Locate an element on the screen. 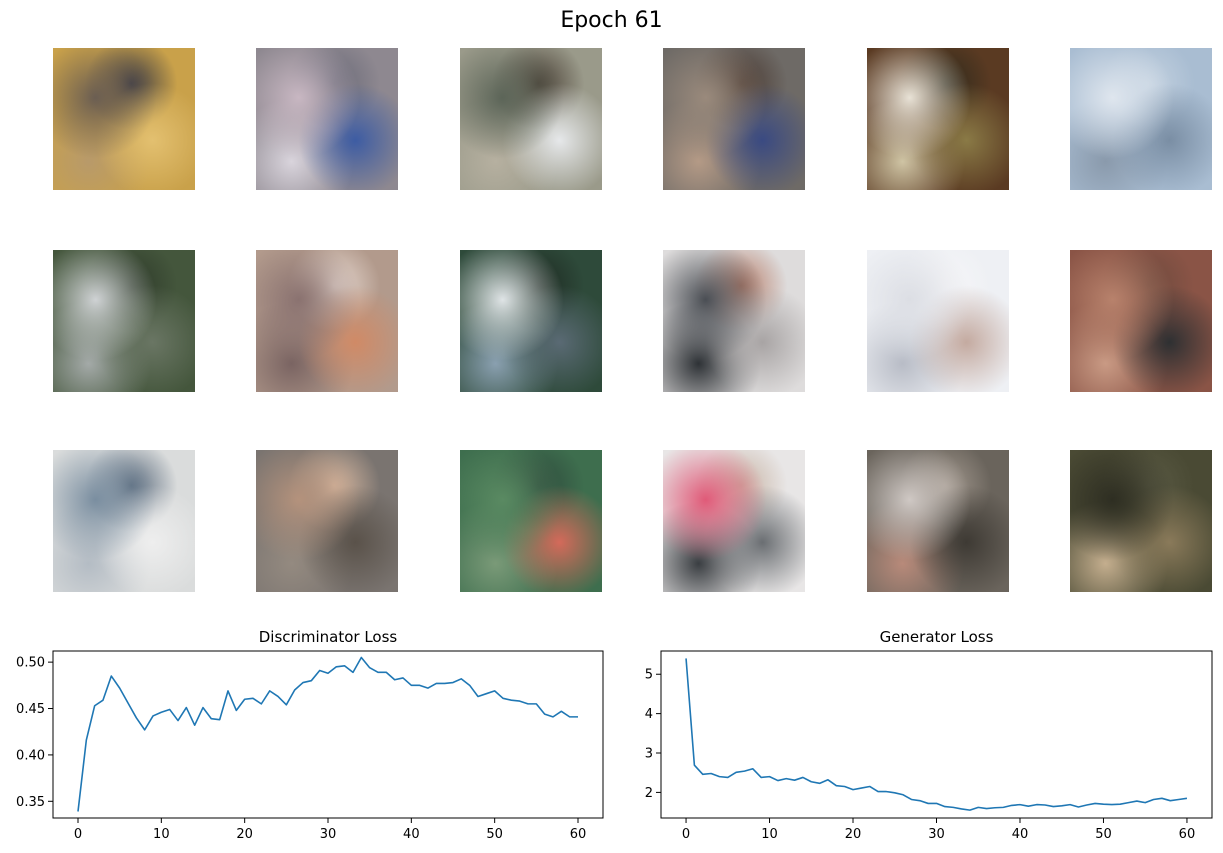 The image size is (1223, 853). generator-y-tick-label: 3 is located at coordinates (649, 754).